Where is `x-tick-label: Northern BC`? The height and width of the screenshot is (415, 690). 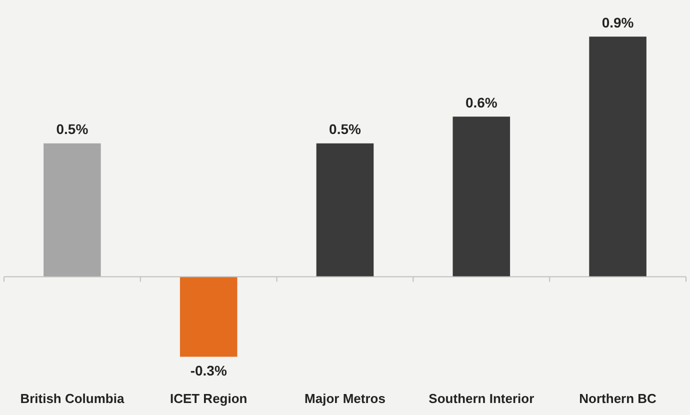 x-tick-label: Northern BC is located at coordinates (618, 398).